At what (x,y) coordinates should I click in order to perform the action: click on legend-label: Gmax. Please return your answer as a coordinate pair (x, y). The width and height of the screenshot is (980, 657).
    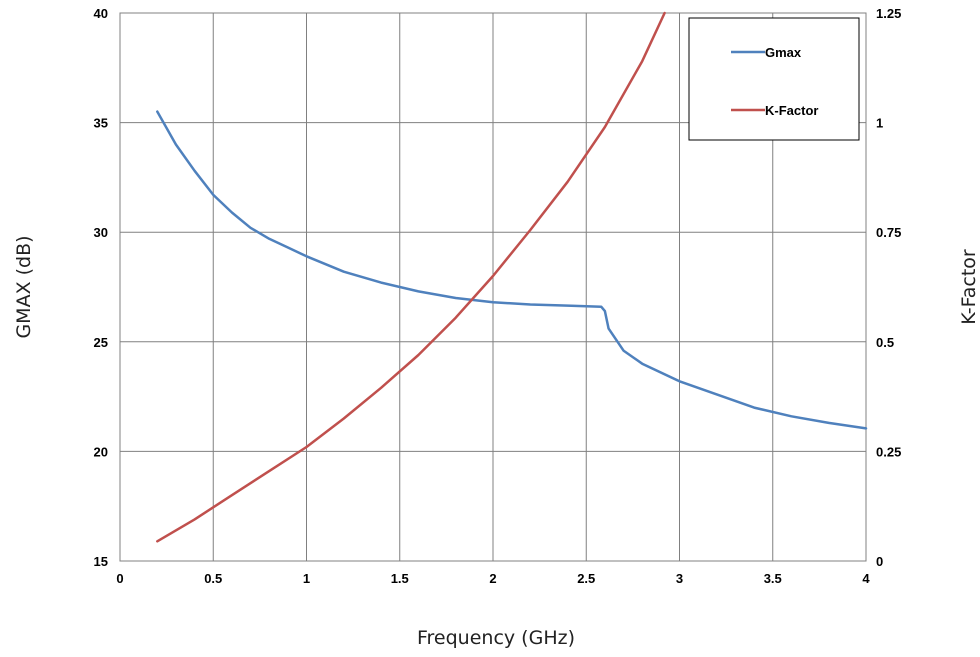
    Looking at the image, I should click on (783, 52).